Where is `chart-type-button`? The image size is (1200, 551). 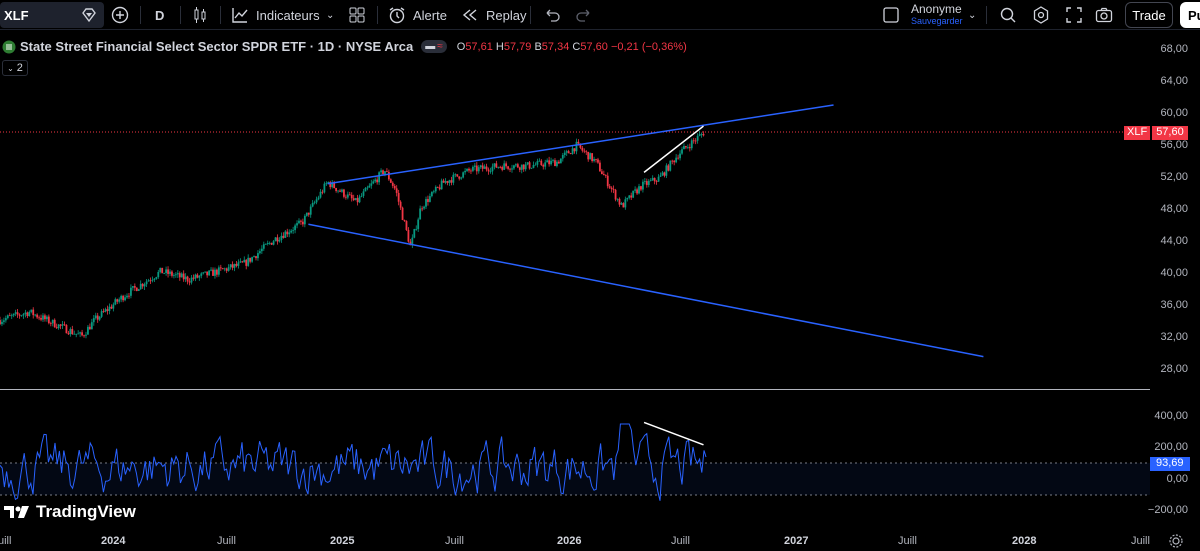
chart-type-button is located at coordinates (200, 15).